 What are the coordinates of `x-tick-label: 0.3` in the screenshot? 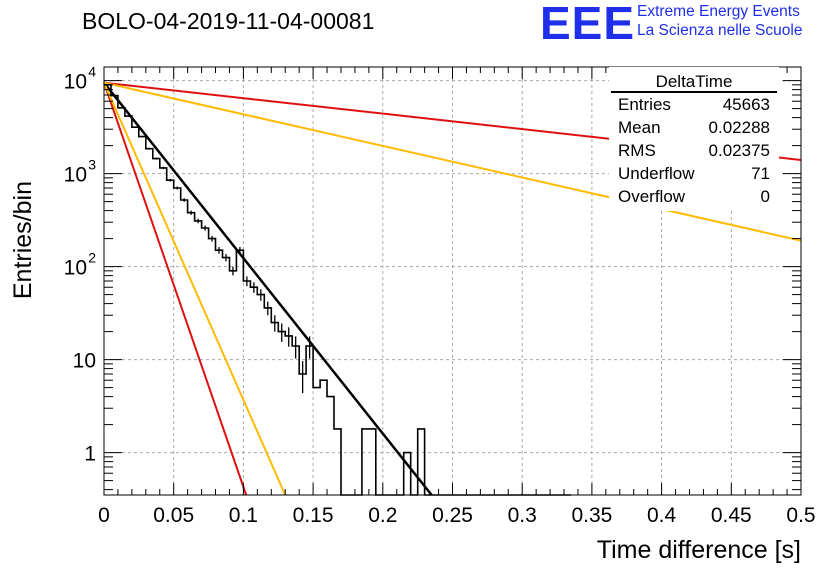 It's located at (522, 515).